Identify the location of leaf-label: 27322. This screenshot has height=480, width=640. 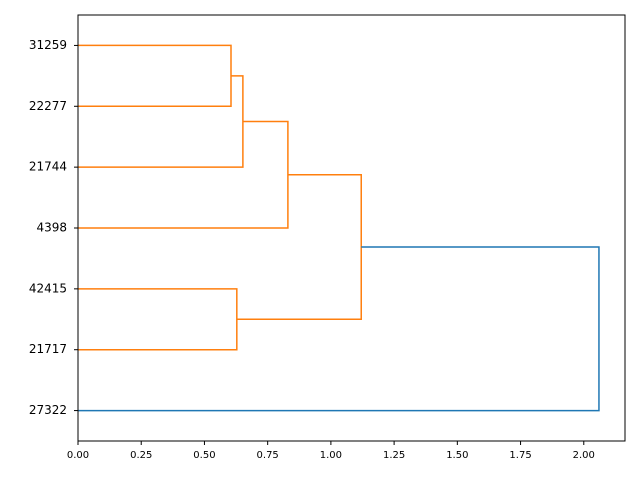
(48, 410).